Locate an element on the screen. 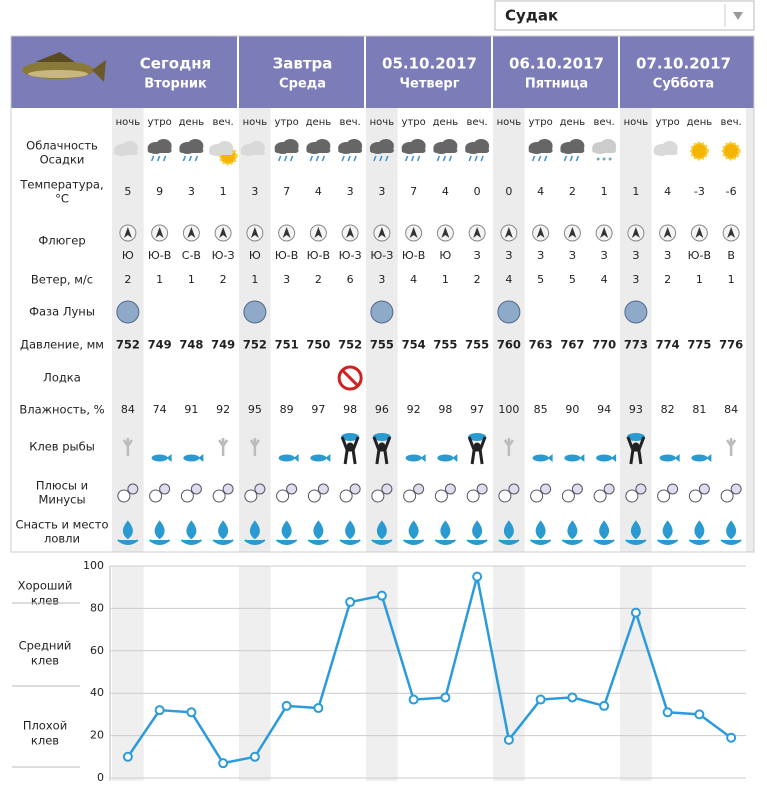 This screenshot has width=767, height=785. wind-speed: 1 is located at coordinates (731, 279).